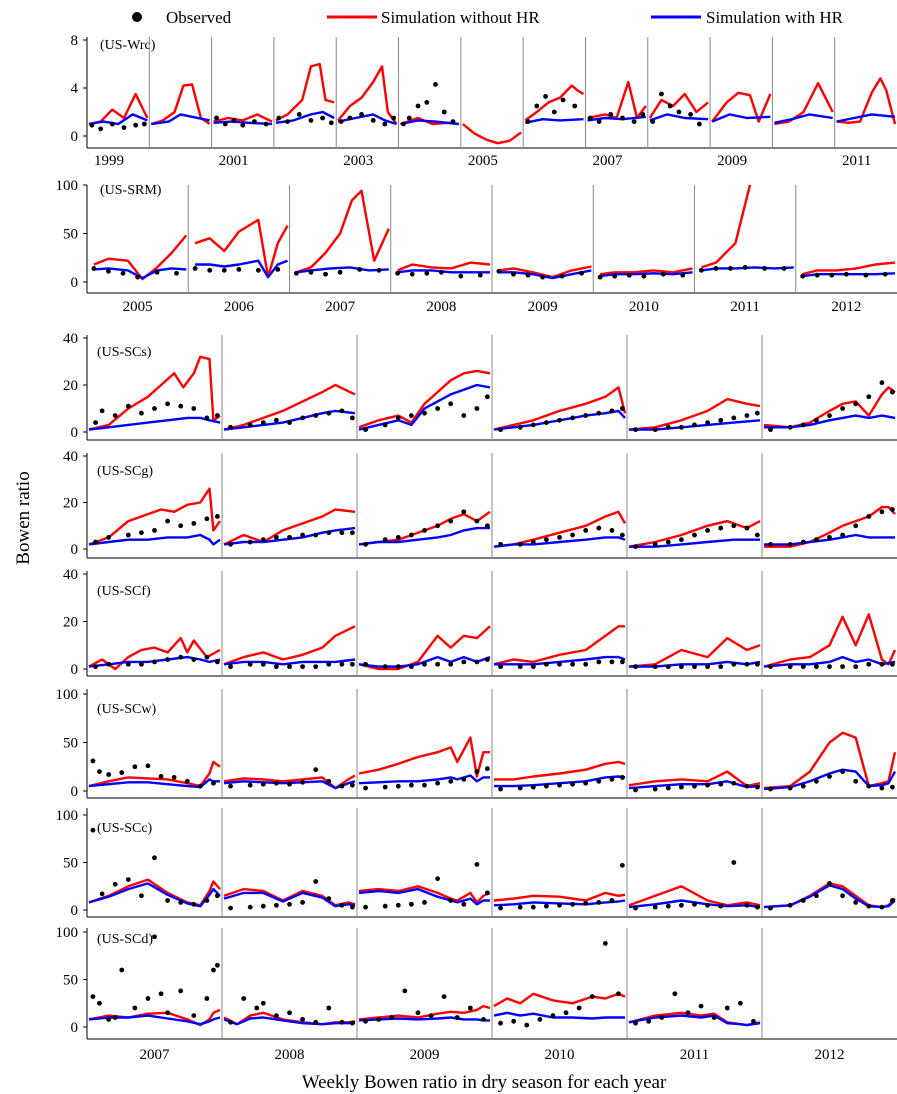  What do you see at coordinates (846, 307) in the screenshot?
I see `year-label: 2012` at bounding box center [846, 307].